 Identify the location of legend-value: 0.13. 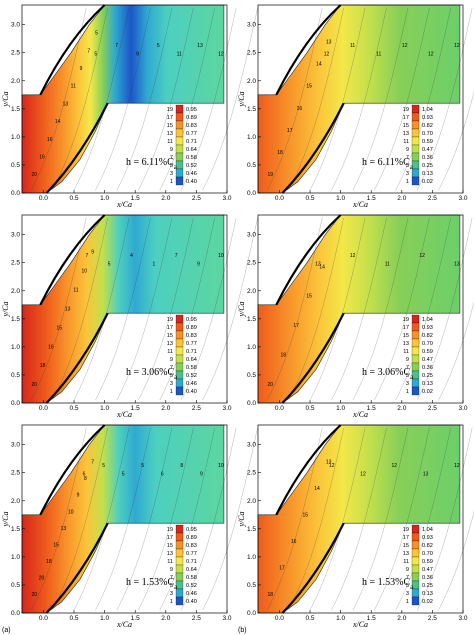
(427, 594).